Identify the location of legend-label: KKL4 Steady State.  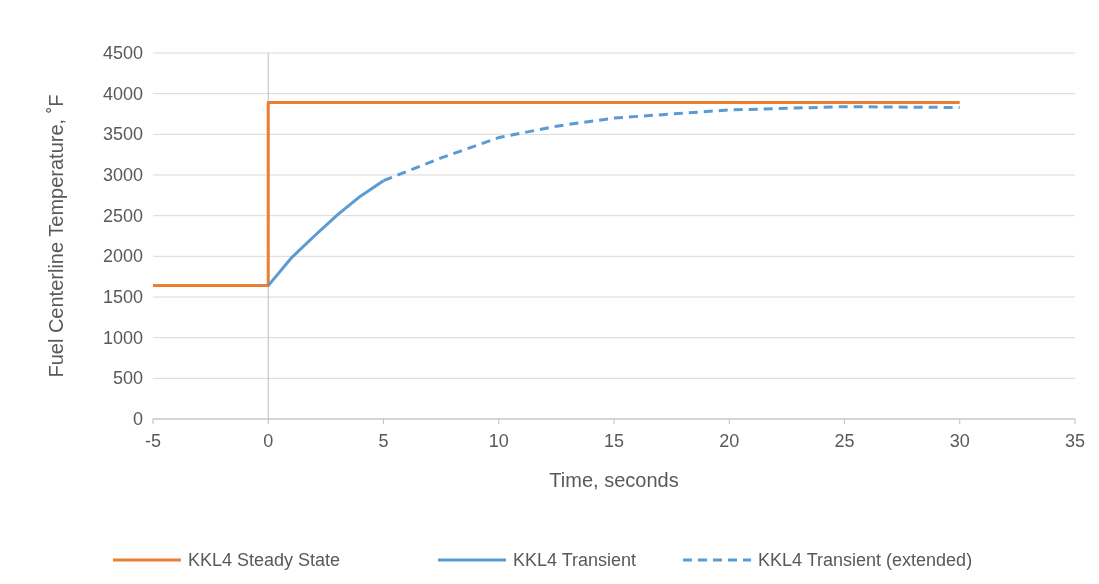
(264, 560).